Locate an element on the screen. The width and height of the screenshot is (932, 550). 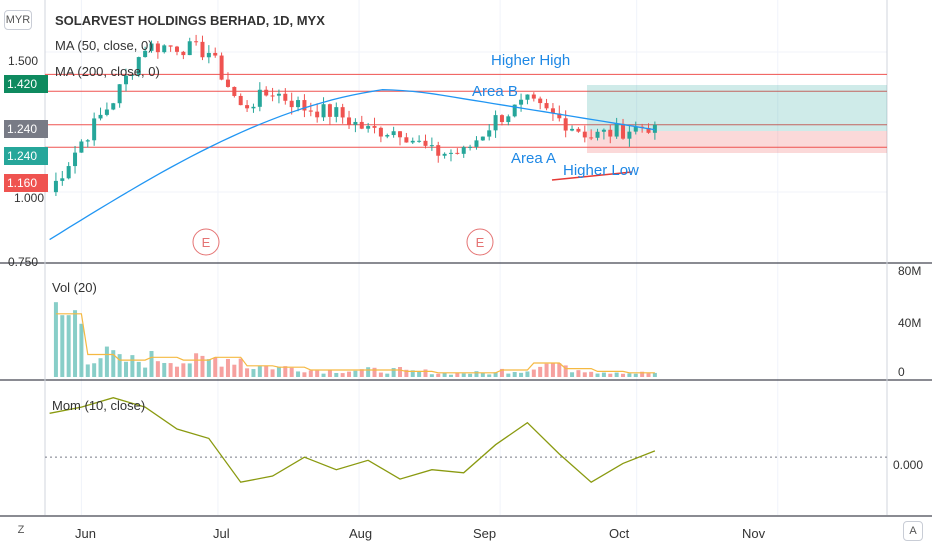
timezone-button: Z is located at coordinates (21, 530).